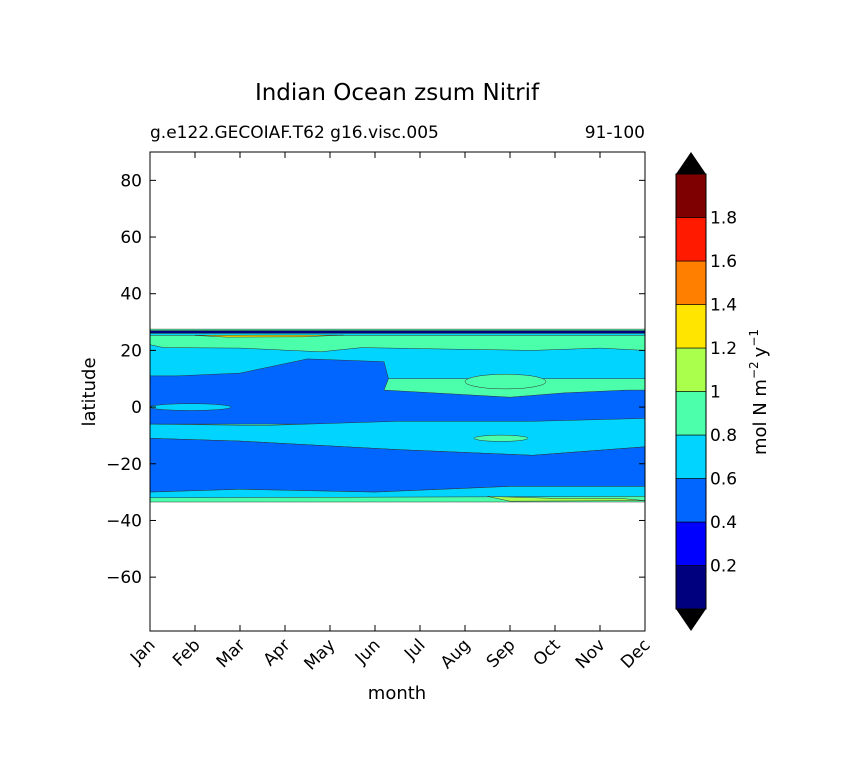  What do you see at coordinates (760, 351) in the screenshot?
I see `colorbar-label-unit2: y` at bounding box center [760, 351].